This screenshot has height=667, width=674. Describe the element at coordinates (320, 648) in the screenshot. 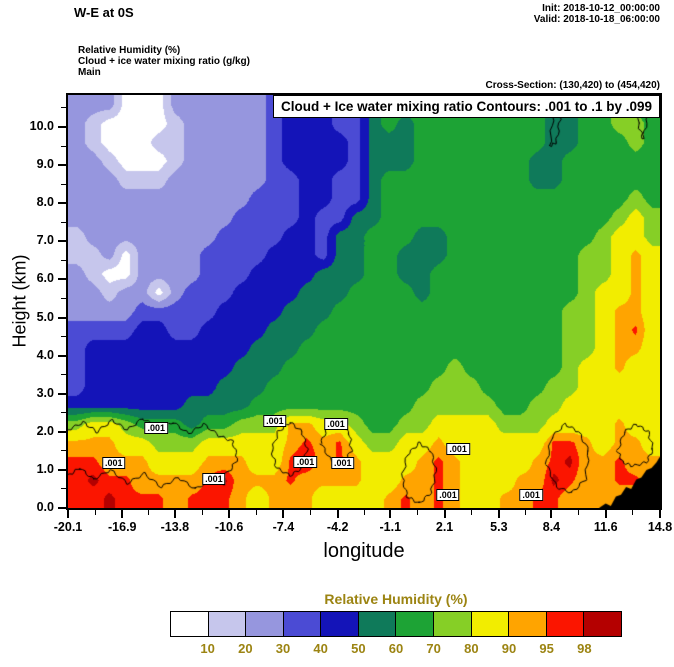

I see `colorbar-tick-label: 40` at that location.